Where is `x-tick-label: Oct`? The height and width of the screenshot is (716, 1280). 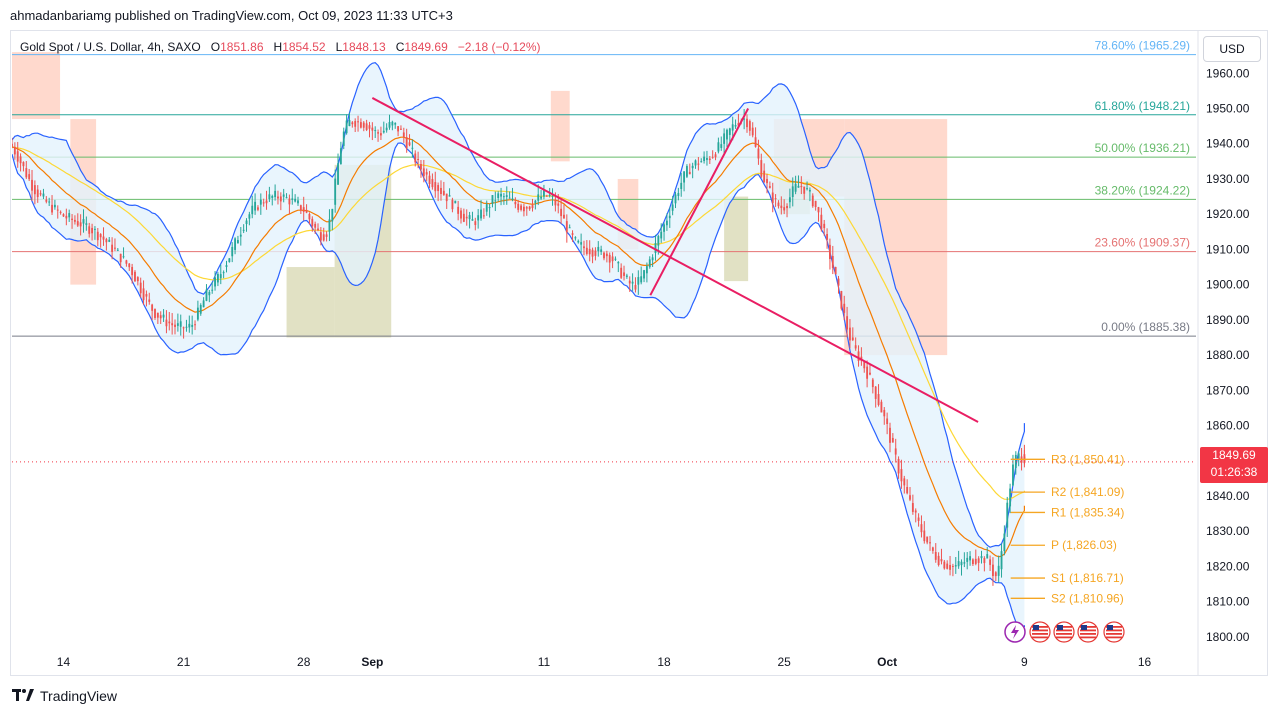 x-tick-label: Oct is located at coordinates (887, 662).